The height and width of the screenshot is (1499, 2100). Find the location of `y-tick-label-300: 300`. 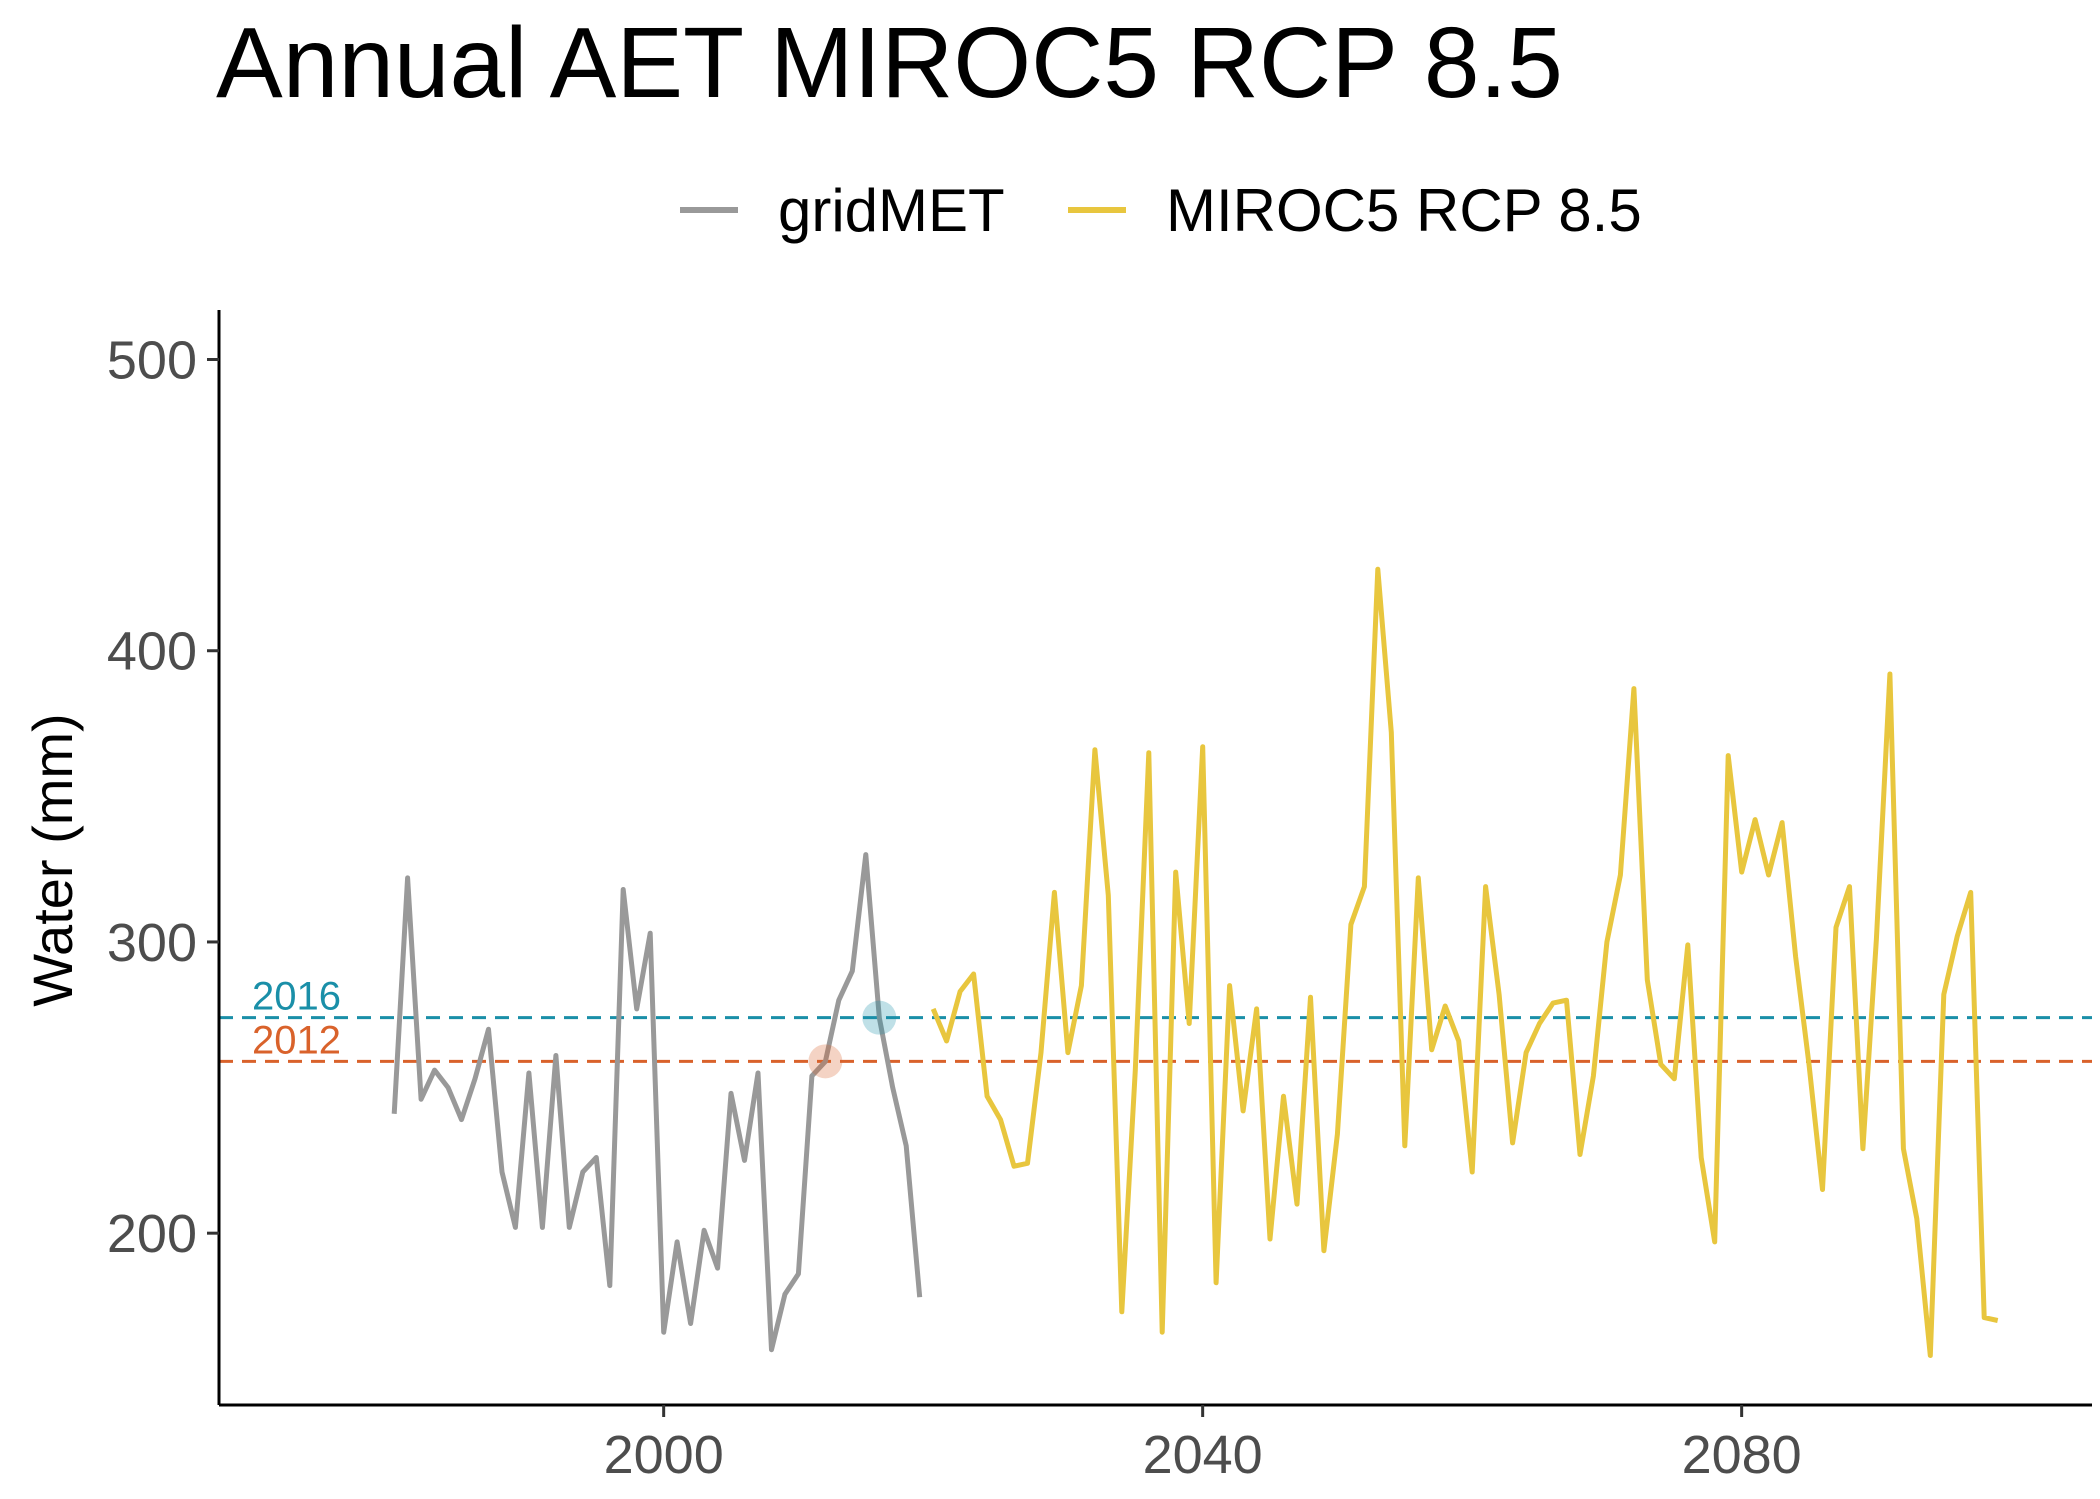

y-tick-label-300: 300 is located at coordinates (152, 943).